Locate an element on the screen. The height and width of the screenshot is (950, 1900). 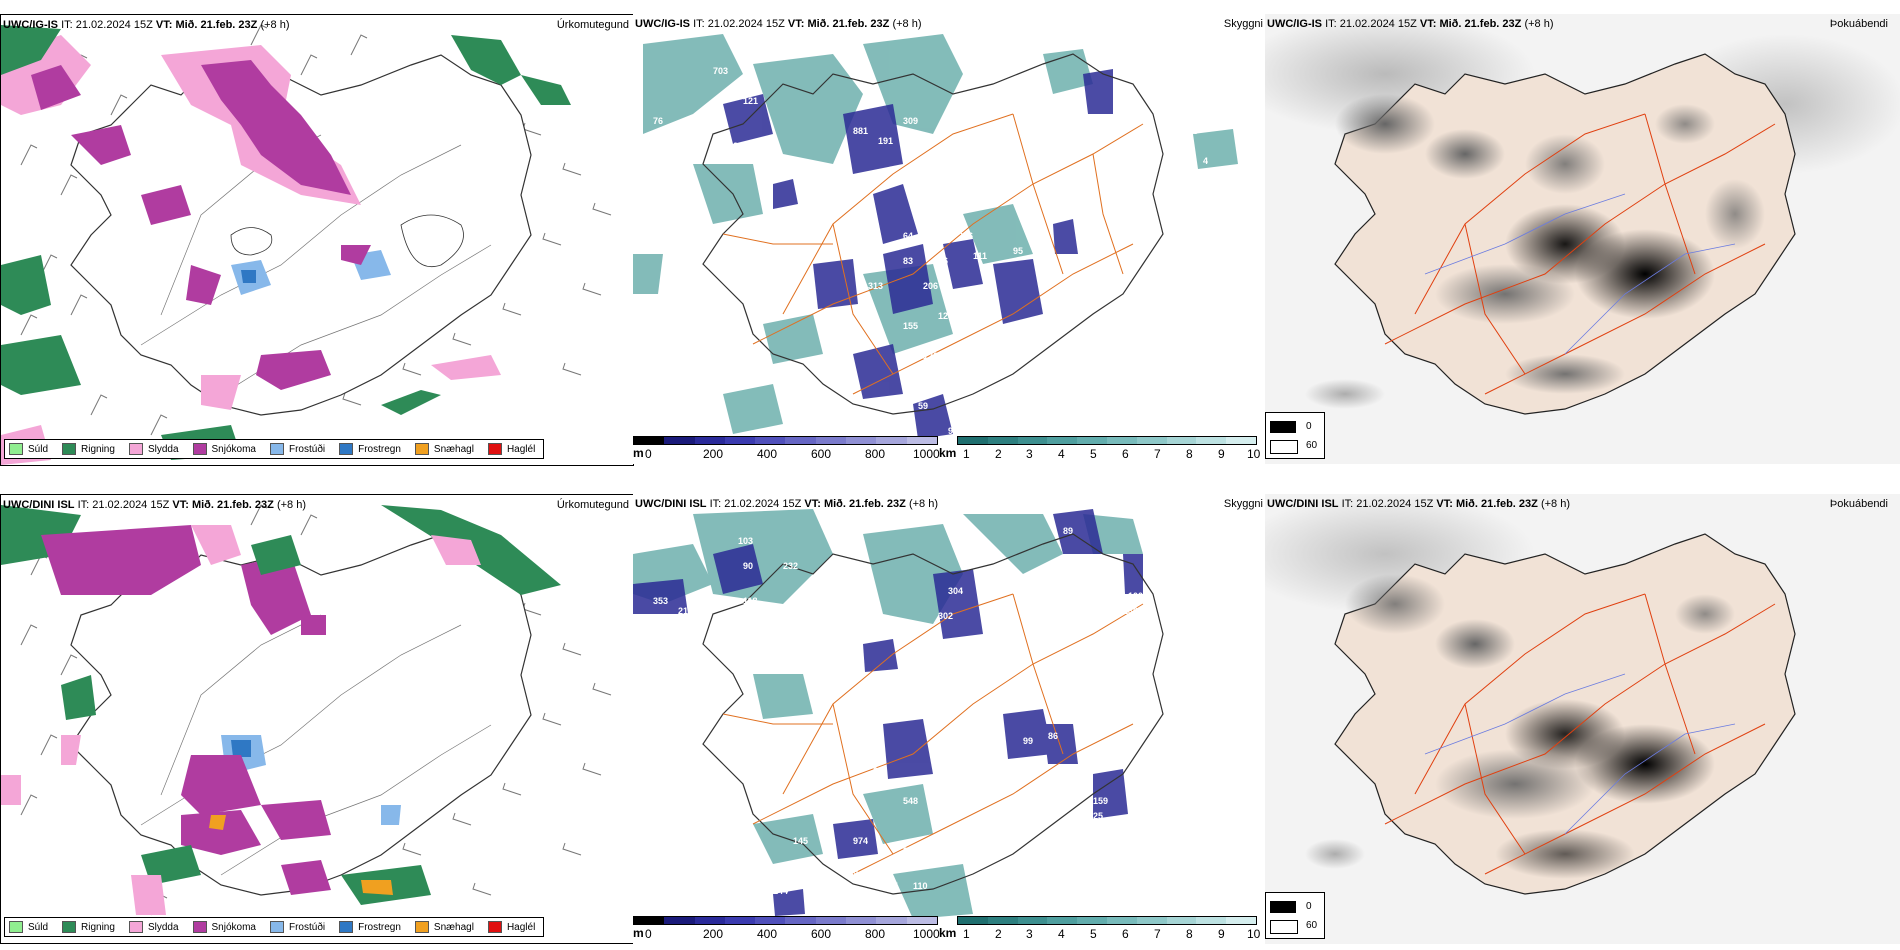
ceiling-value-label: 100 is located at coordinates (1135, 596).